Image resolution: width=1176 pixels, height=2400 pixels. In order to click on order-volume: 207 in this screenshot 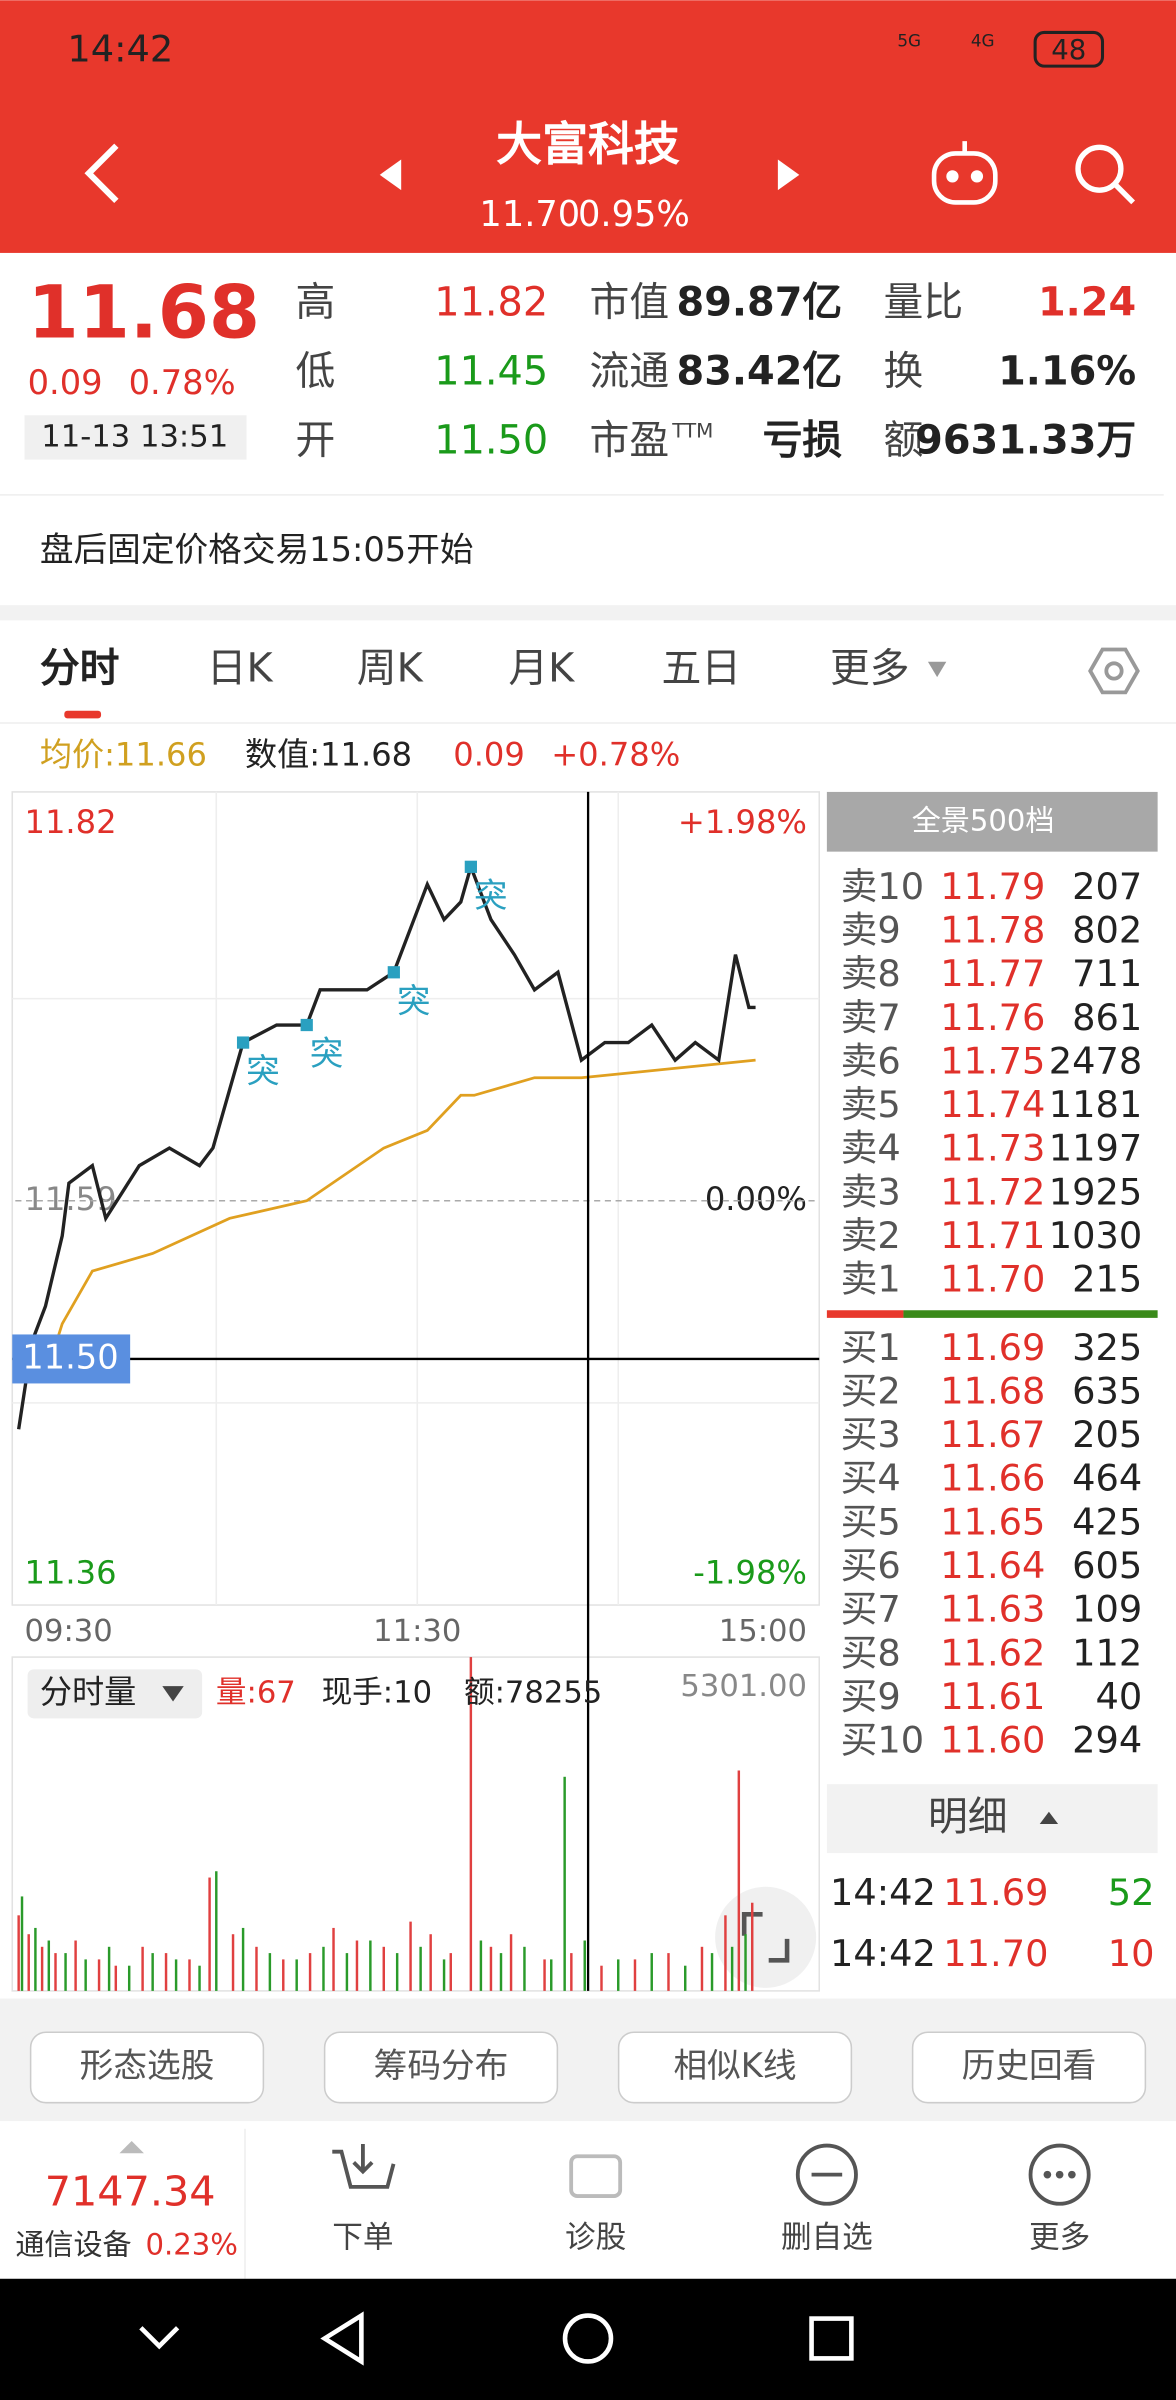, I will do `click(1107, 886)`.